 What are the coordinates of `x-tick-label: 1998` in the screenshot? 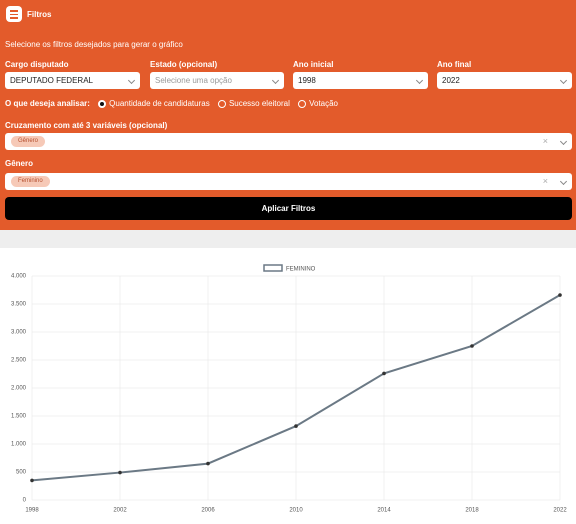 It's located at (32, 511).